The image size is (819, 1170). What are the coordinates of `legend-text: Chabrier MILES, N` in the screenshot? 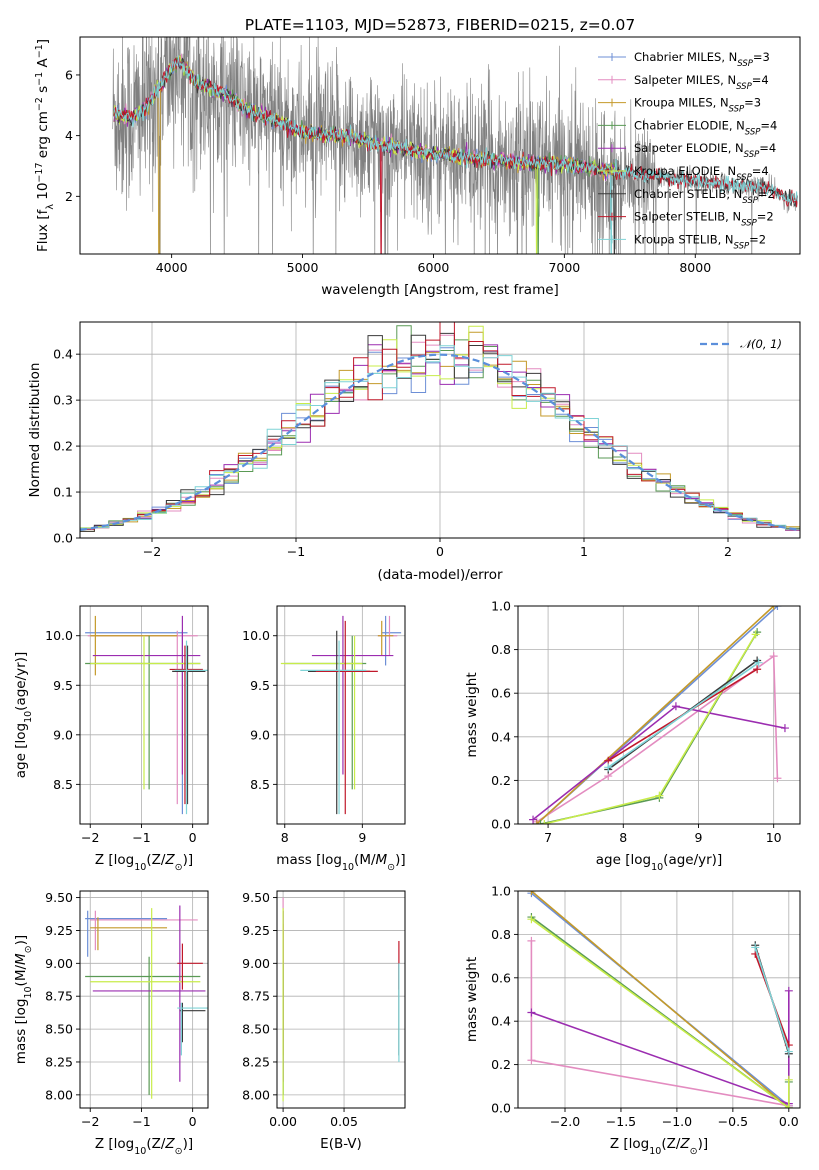 It's located at (685, 57).